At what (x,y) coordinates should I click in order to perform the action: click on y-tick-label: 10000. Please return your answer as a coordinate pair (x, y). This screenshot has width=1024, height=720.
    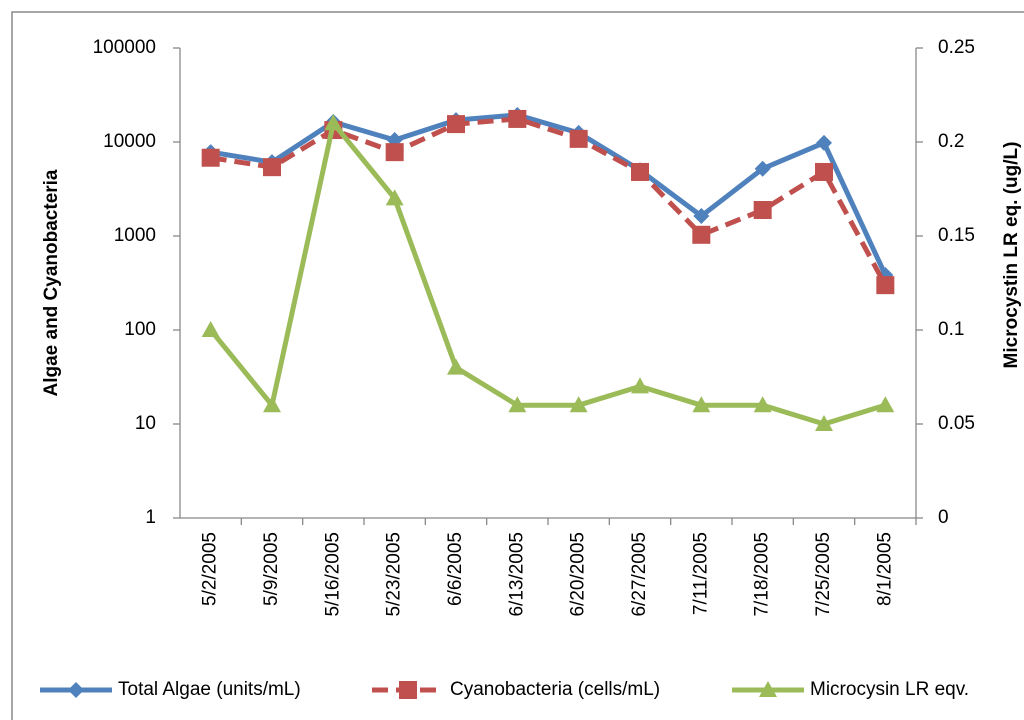
    Looking at the image, I should click on (129, 141).